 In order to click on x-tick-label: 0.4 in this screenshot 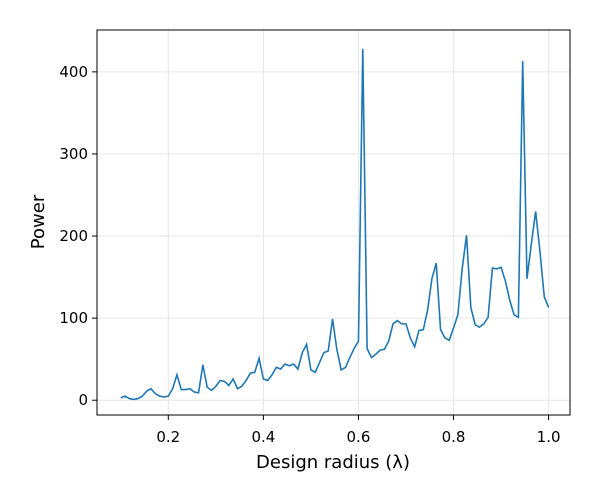, I will do `click(263, 437)`.